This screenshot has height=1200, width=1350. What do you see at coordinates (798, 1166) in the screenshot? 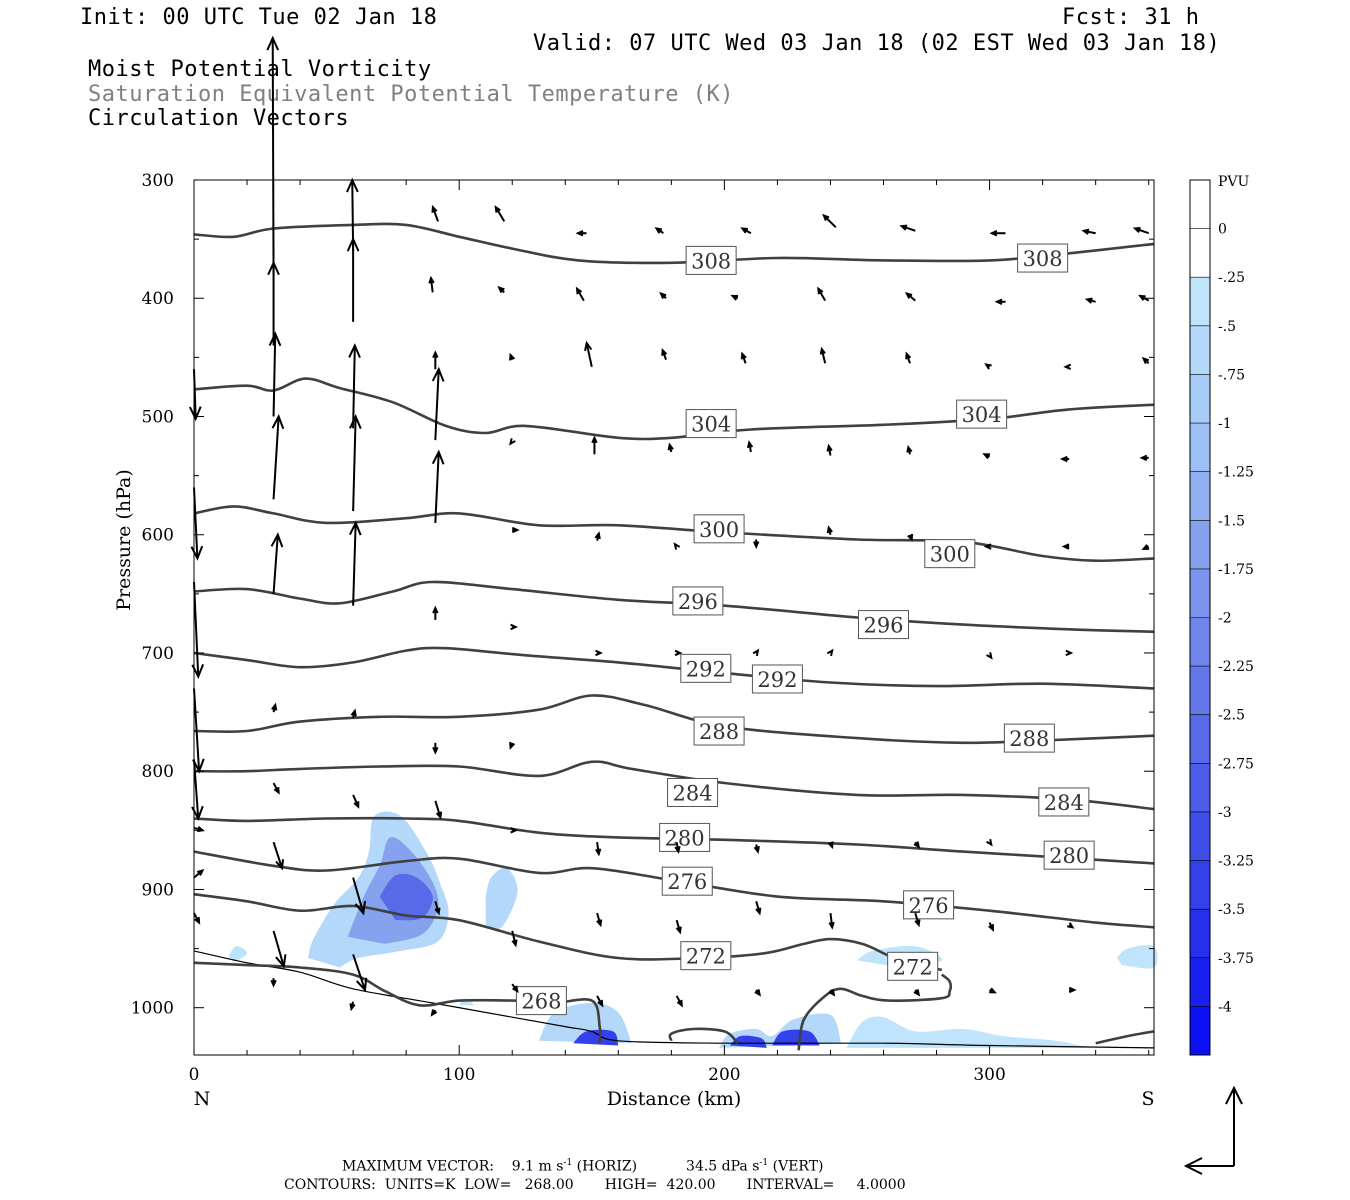
I see `vert-unit: (VERT)` at bounding box center [798, 1166].